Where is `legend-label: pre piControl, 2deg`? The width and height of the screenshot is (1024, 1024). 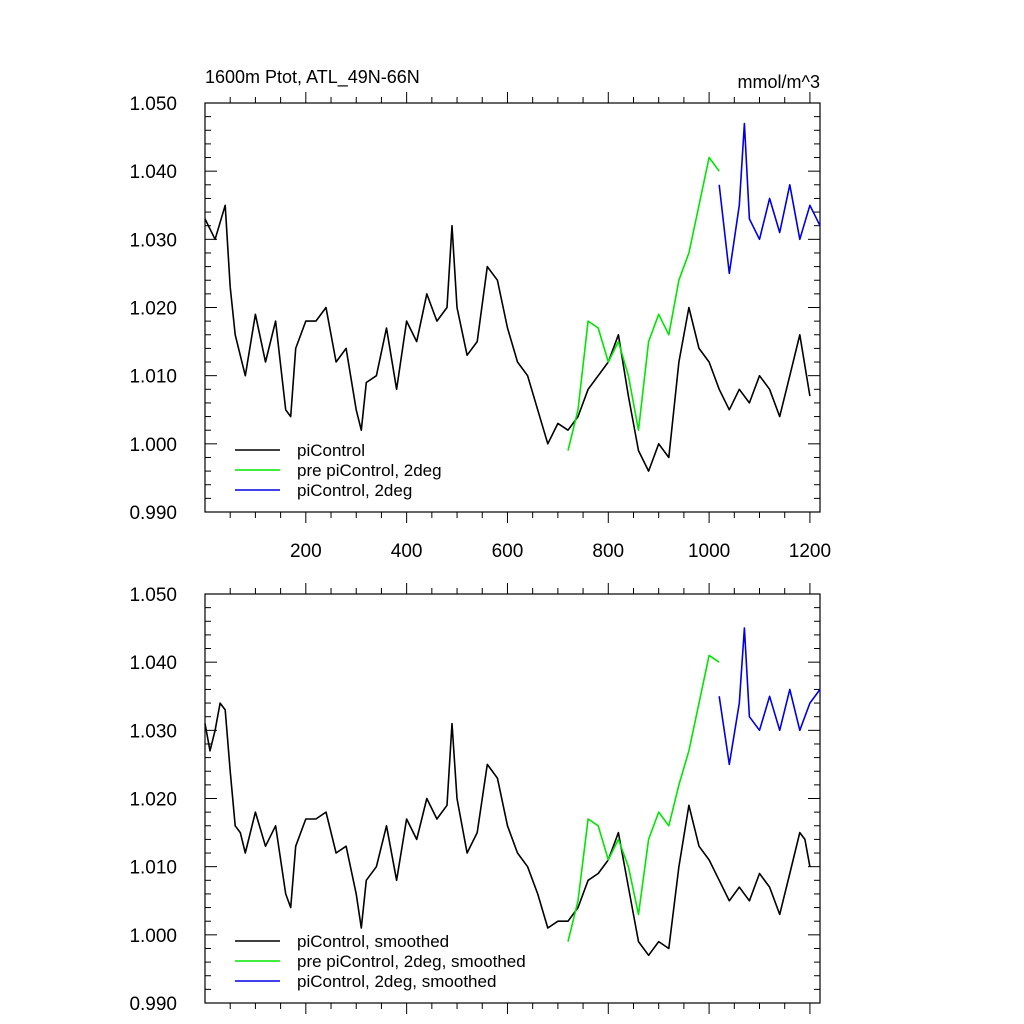 legend-label: pre piControl, 2deg is located at coordinates (369, 470).